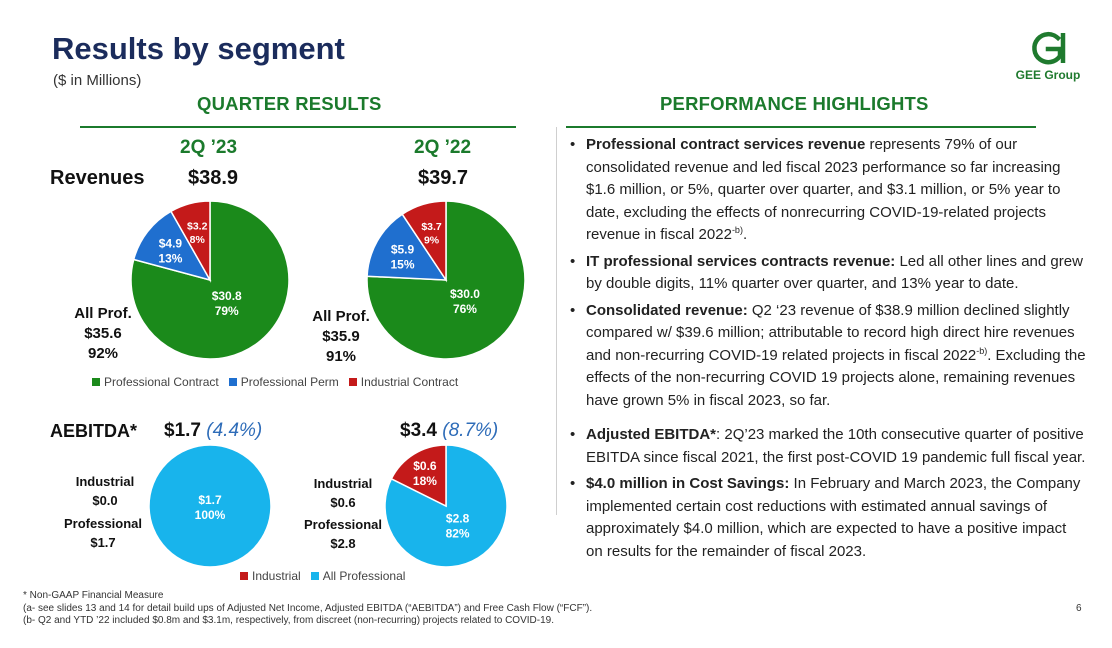 This screenshot has width=1112, height=648. I want to click on industrial-2q23-value: $0.0, so click(105, 500).